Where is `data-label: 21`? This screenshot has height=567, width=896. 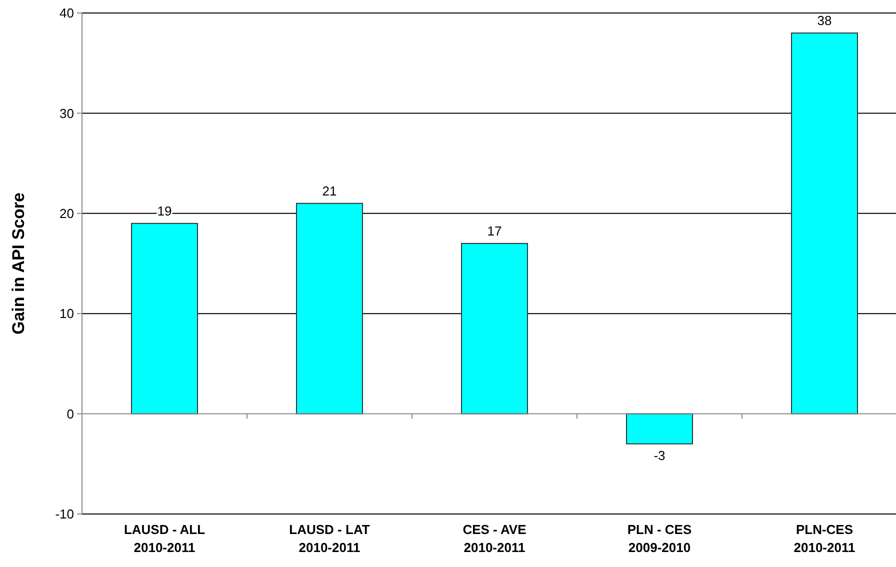 data-label: 21 is located at coordinates (329, 190).